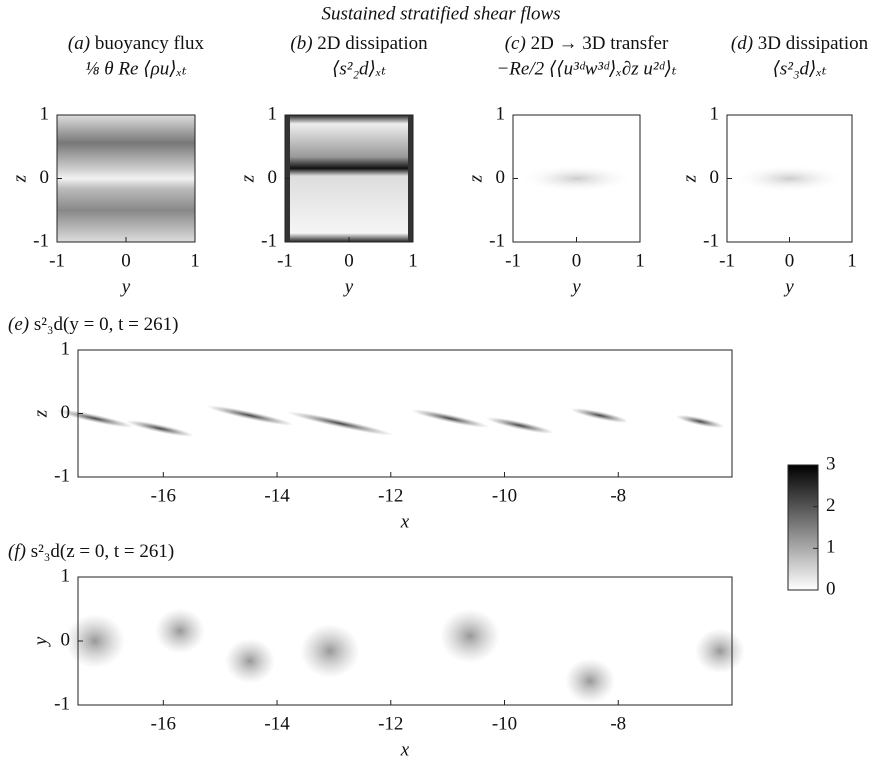  I want to click on panel-title: (f) s²₃d(z = 0, t = 261), so click(91, 551).